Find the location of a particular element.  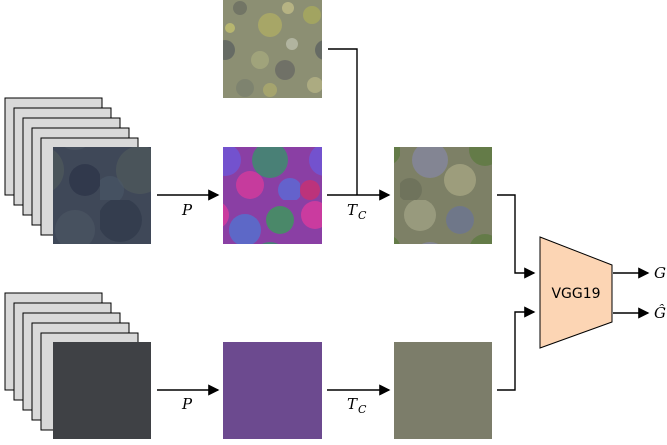

transfer-image-bottom is located at coordinates (443, 390).